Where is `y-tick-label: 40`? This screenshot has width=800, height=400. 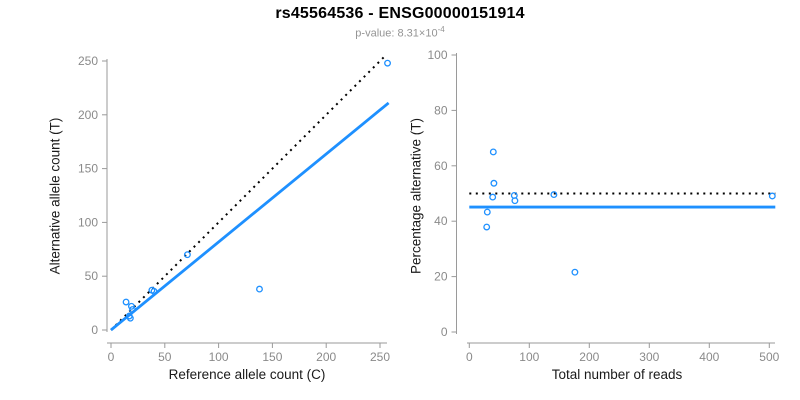
y-tick-label: 40 is located at coordinates (441, 221).